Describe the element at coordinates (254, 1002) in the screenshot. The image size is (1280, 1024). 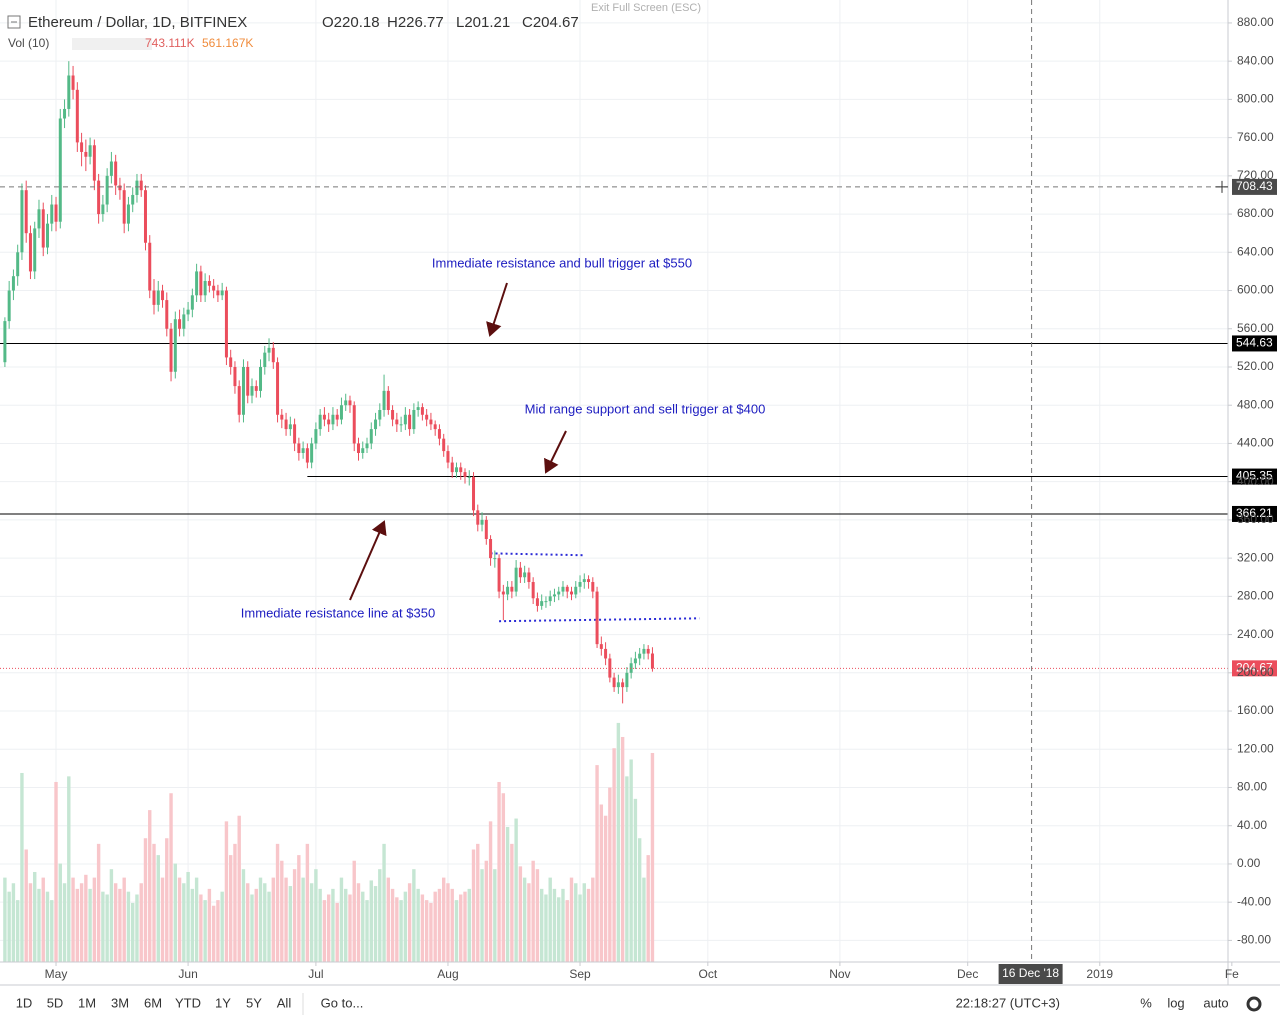
I see `range-button: 5Y` at that location.